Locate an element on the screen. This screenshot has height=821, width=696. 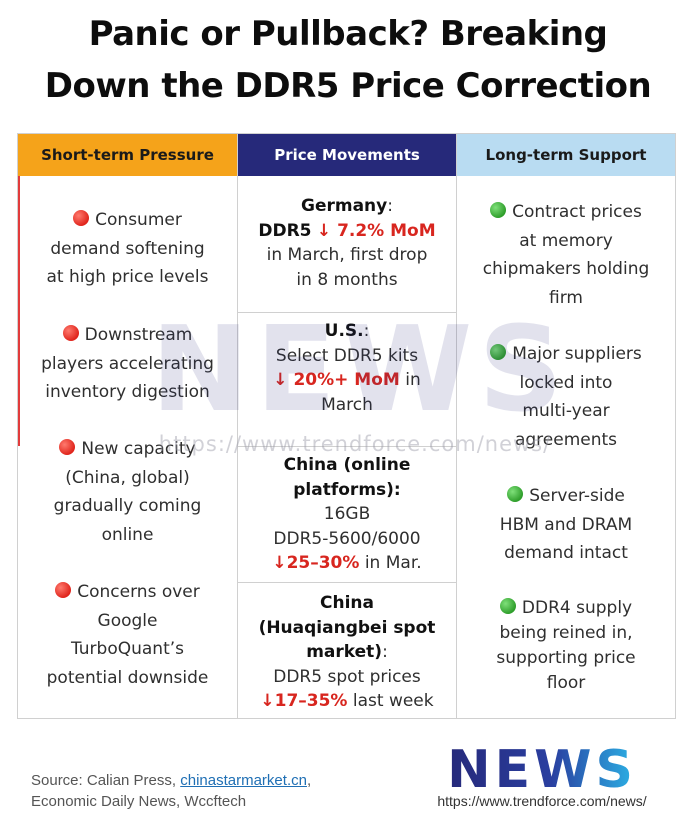
source-link: chinastarmarket.cn is located at coordinates (243, 780).